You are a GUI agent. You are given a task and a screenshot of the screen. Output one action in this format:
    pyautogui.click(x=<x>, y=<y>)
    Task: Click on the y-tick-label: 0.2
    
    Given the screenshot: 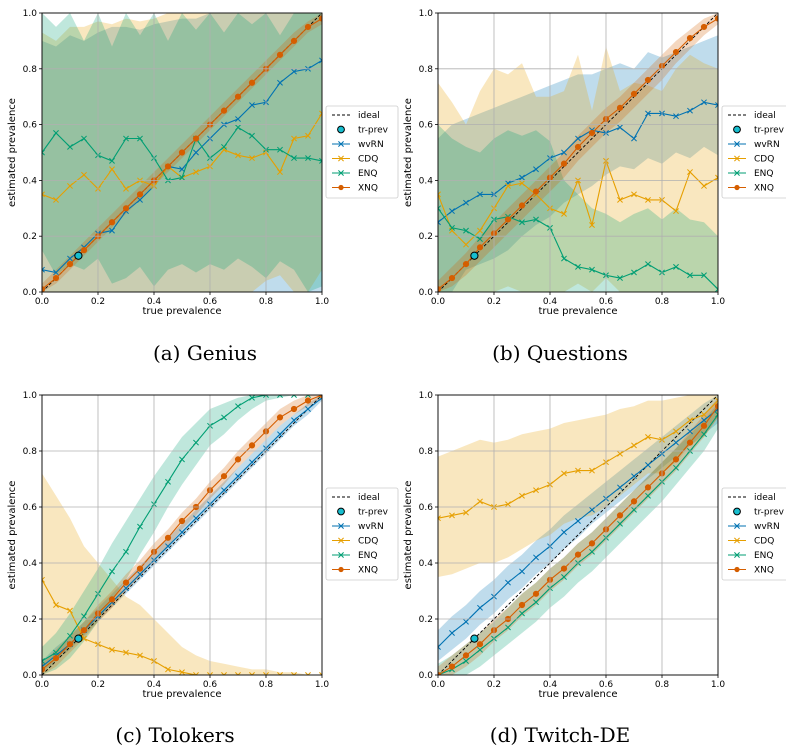 What is the action you would take?
    pyautogui.click(x=30, y=237)
    